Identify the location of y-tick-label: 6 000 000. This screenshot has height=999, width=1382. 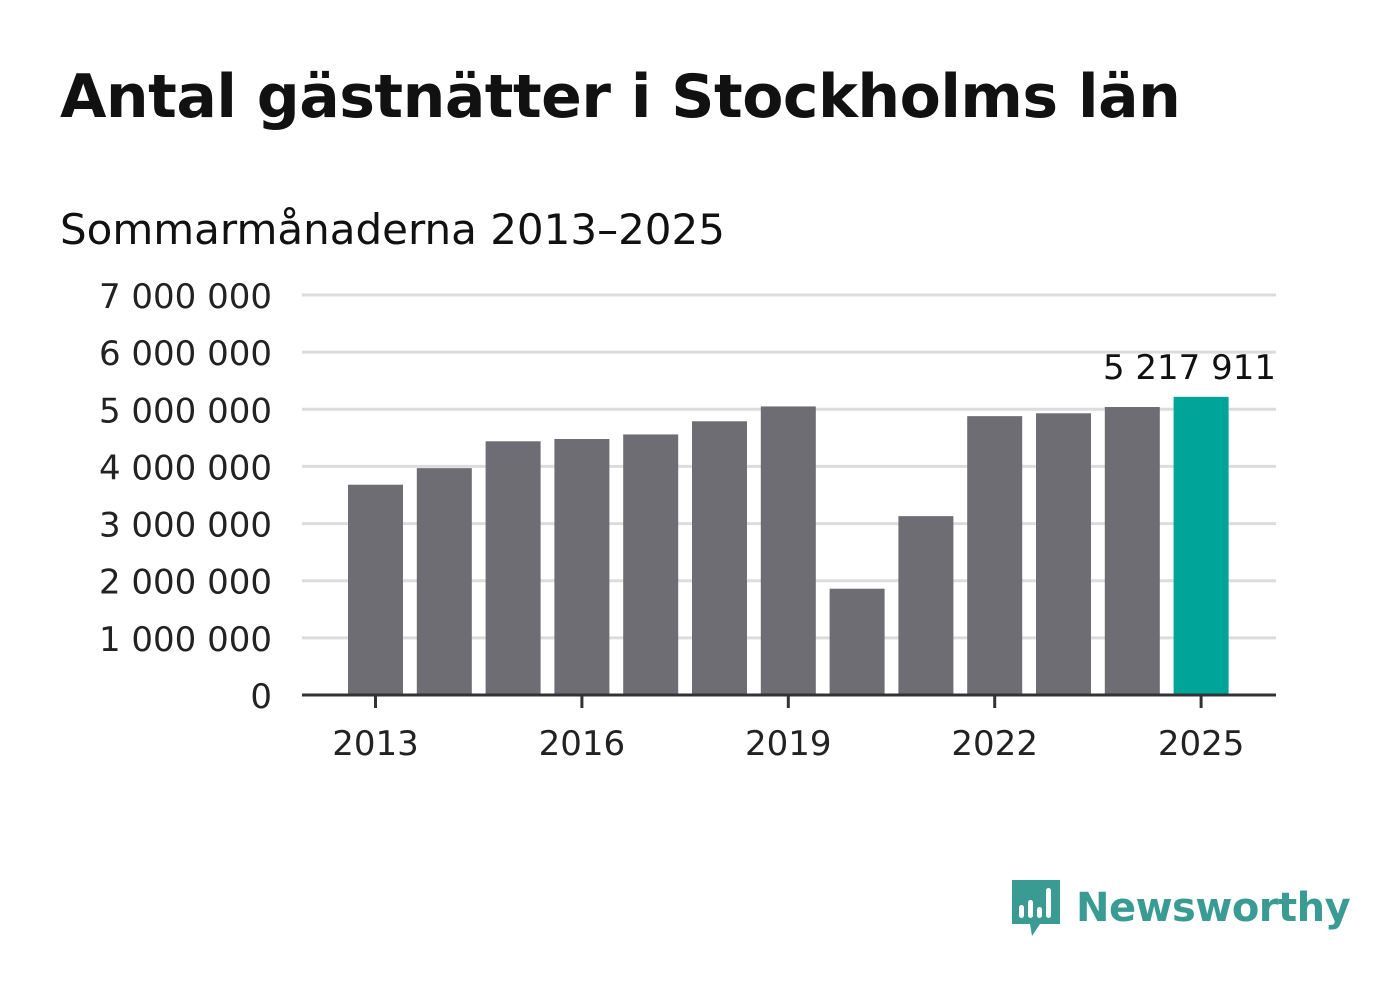
(185, 354).